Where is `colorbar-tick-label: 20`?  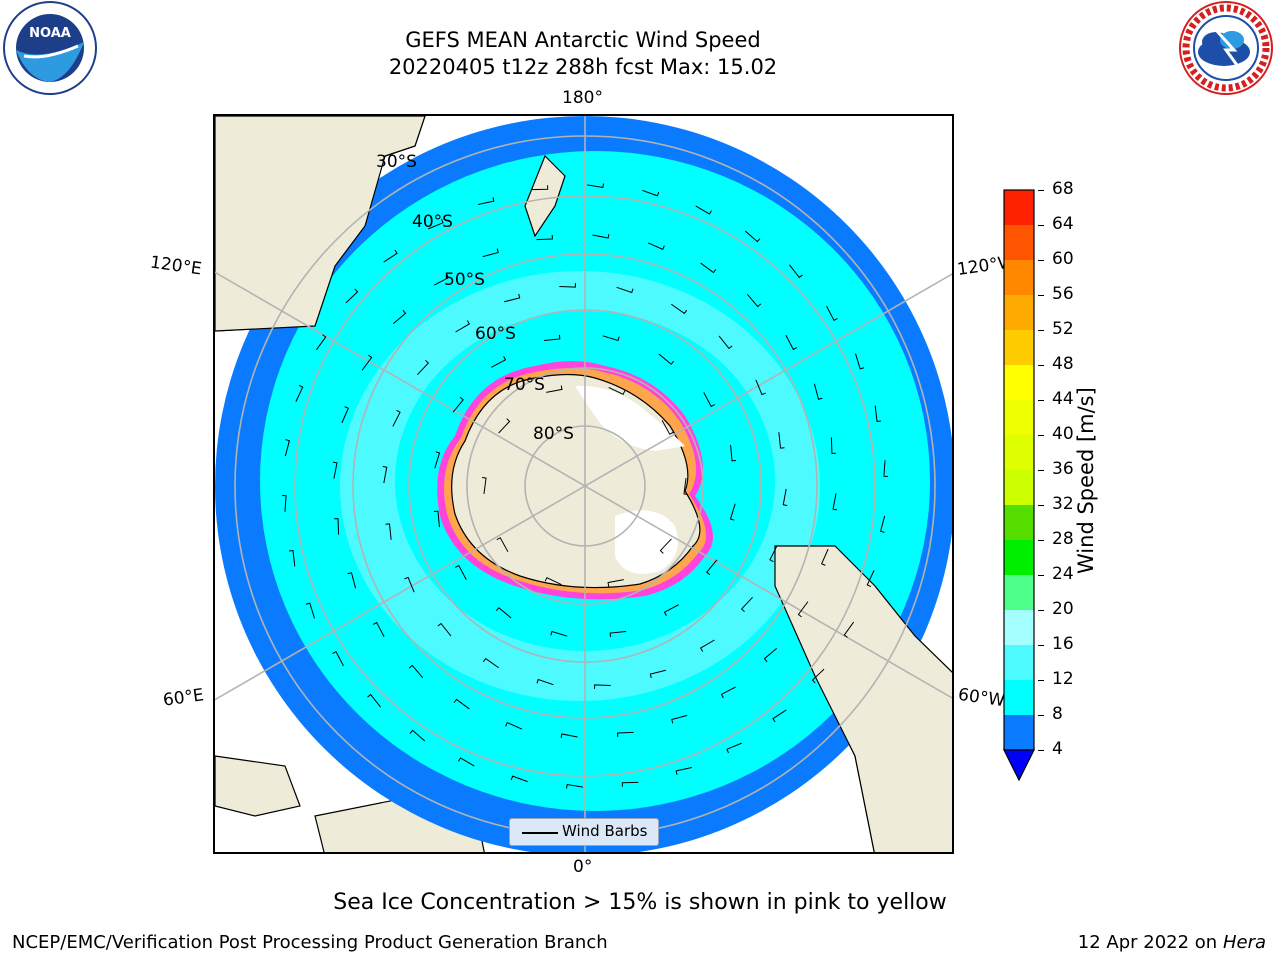
colorbar-tick-label: 20 is located at coordinates (1063, 609).